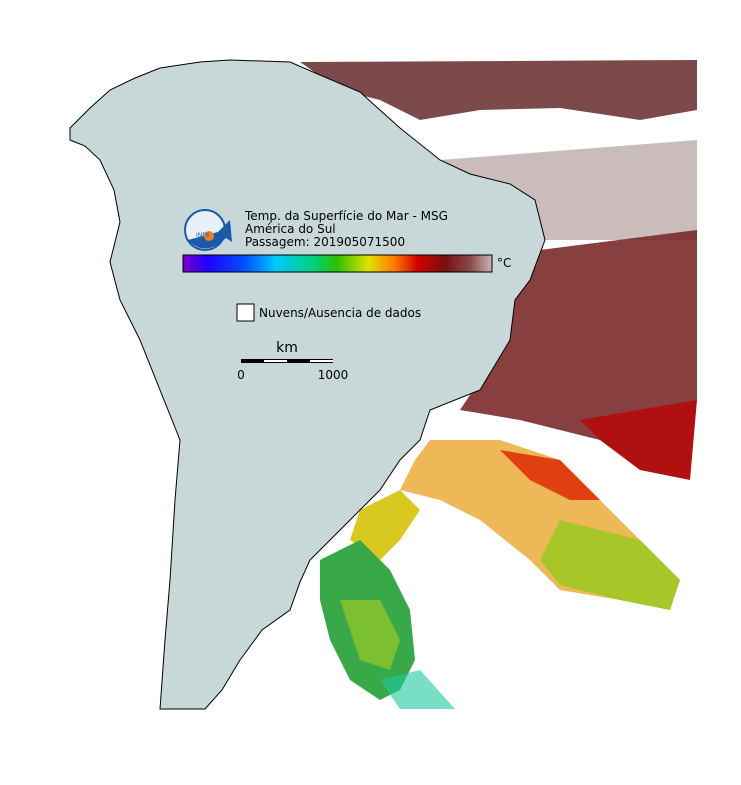 The image size is (741, 785). What do you see at coordinates (208, 230) in the screenshot?
I see `logo: INPE` at bounding box center [208, 230].